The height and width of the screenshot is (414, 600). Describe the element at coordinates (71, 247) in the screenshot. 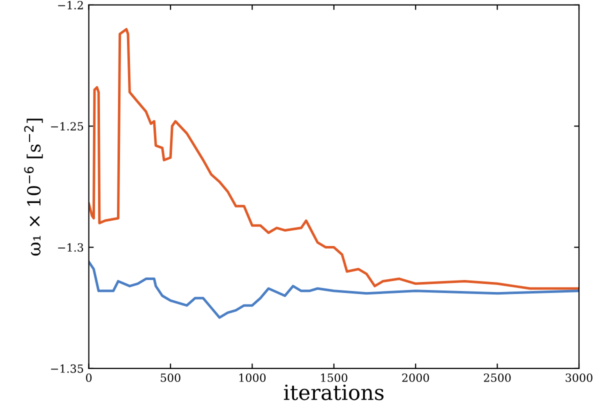

I see `y-tick-label: −1.3` at that location.